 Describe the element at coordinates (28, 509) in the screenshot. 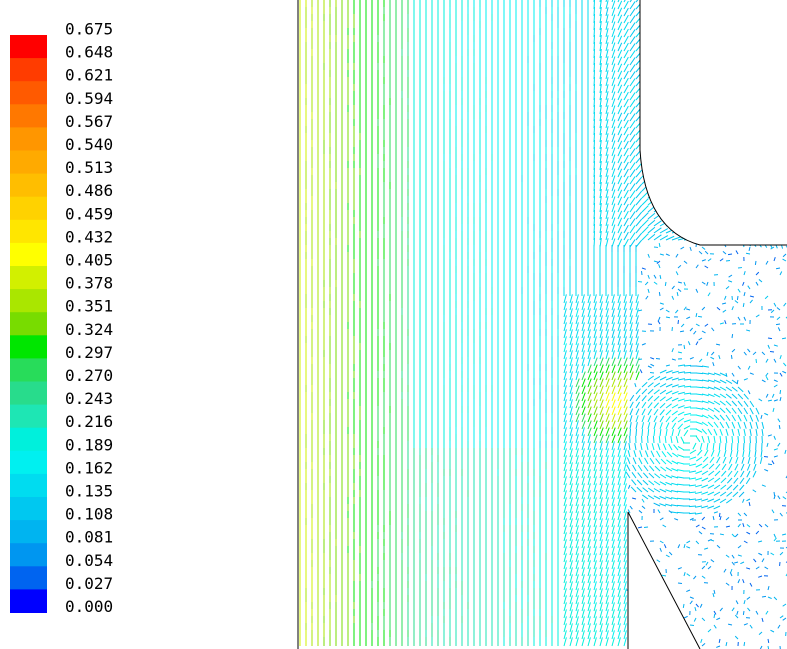

I see `colorbar-swatch` at that location.